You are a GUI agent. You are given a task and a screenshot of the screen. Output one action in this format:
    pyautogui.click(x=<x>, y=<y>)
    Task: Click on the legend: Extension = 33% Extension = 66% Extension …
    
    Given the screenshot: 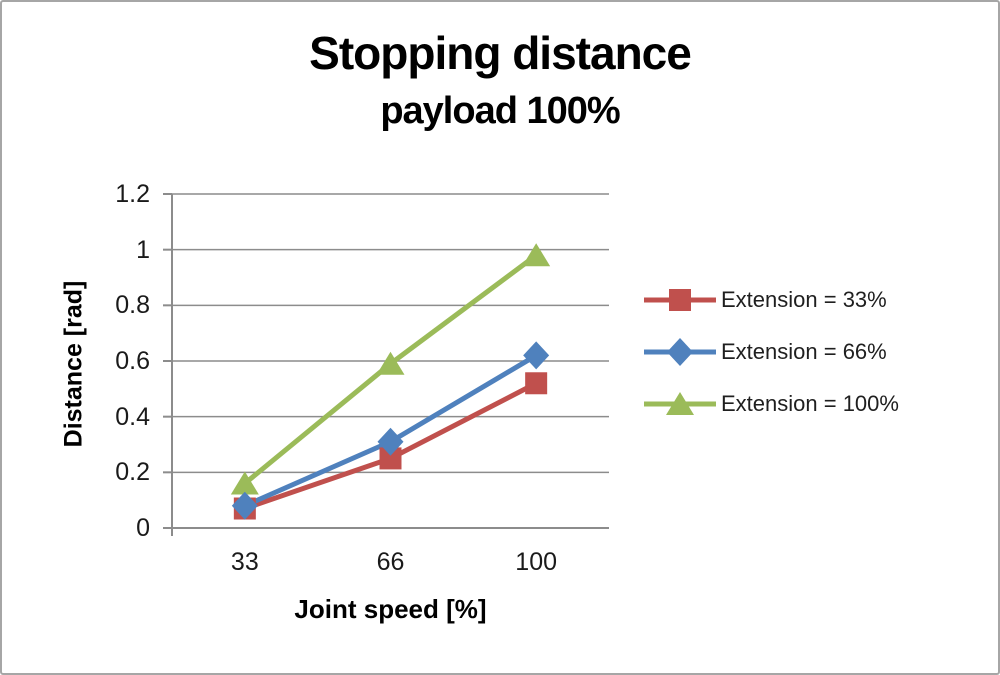 What is the action you would take?
    pyautogui.click(x=771, y=362)
    